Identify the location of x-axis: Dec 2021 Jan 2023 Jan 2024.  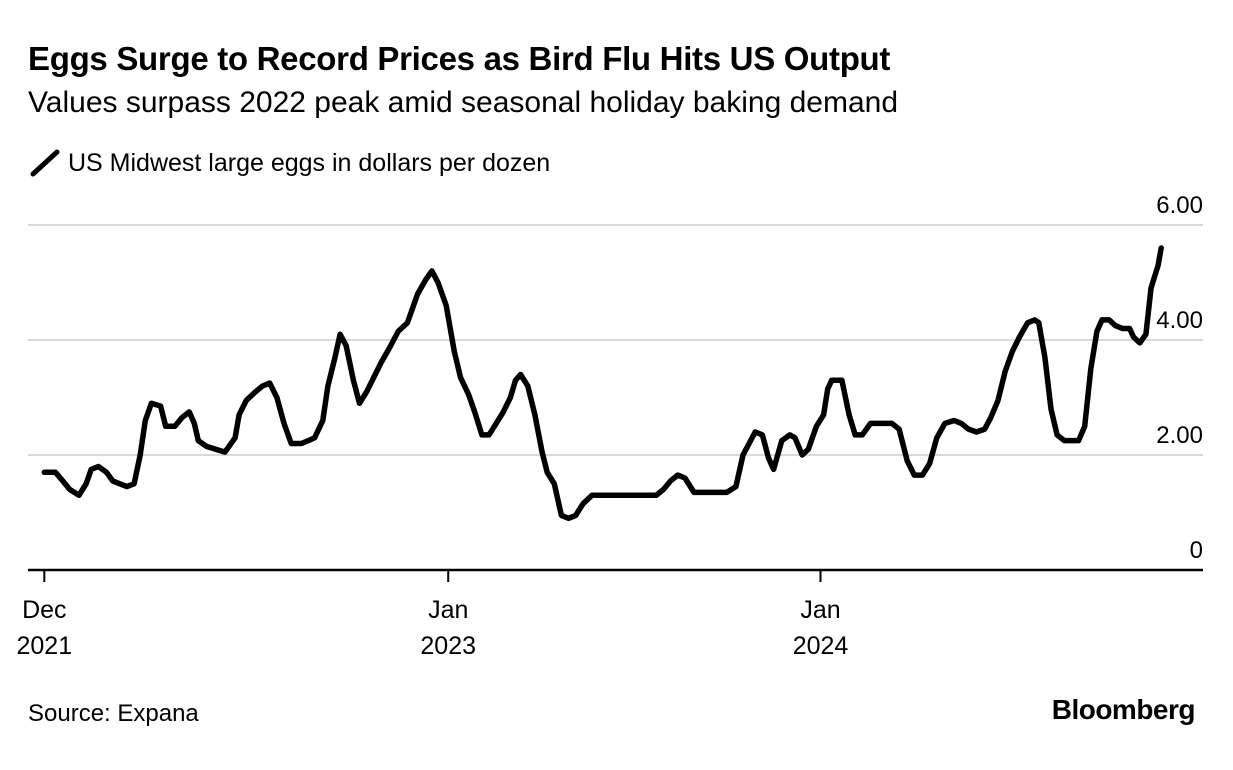
(610, 614).